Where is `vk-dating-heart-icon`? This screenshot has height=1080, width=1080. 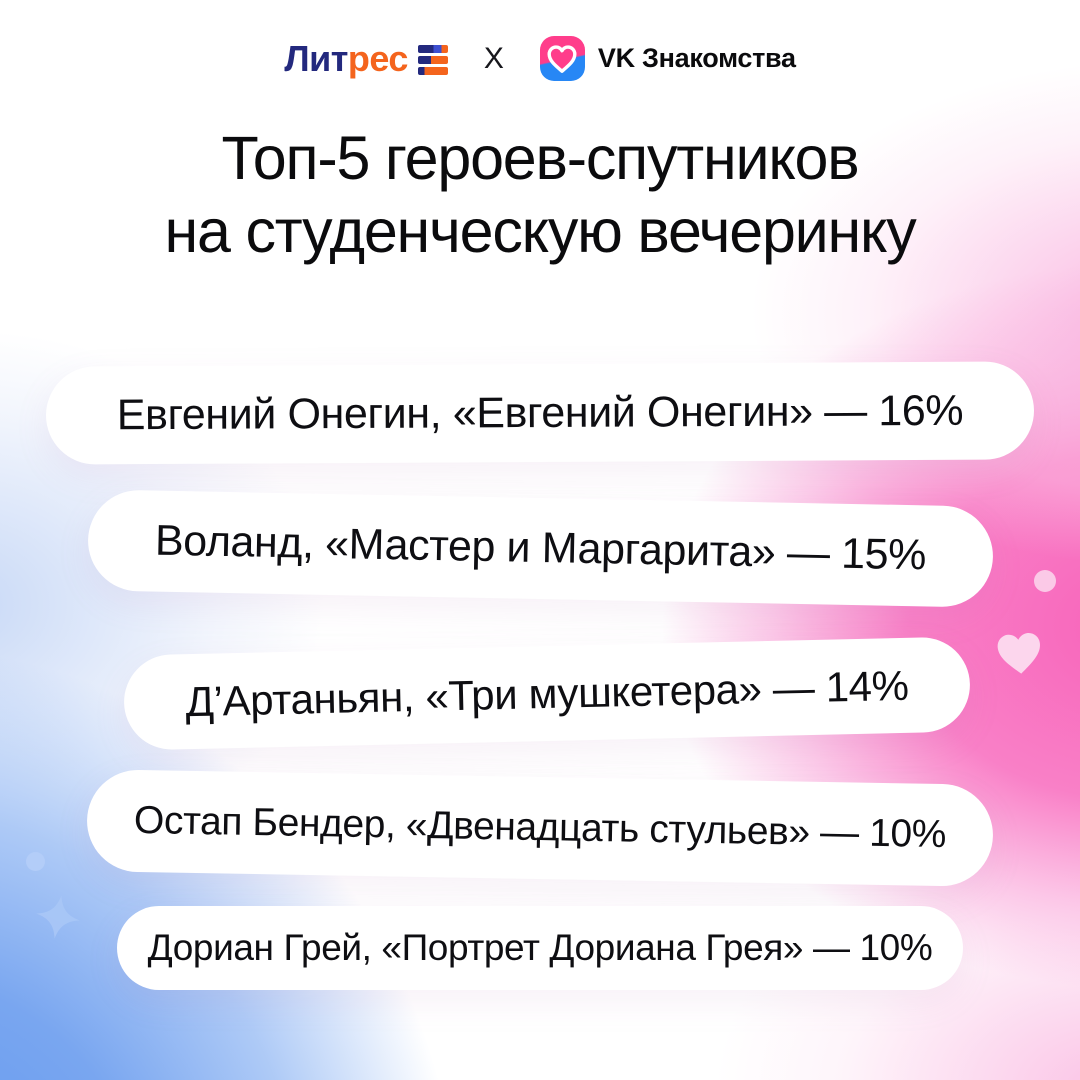 vk-dating-heart-icon is located at coordinates (562, 58).